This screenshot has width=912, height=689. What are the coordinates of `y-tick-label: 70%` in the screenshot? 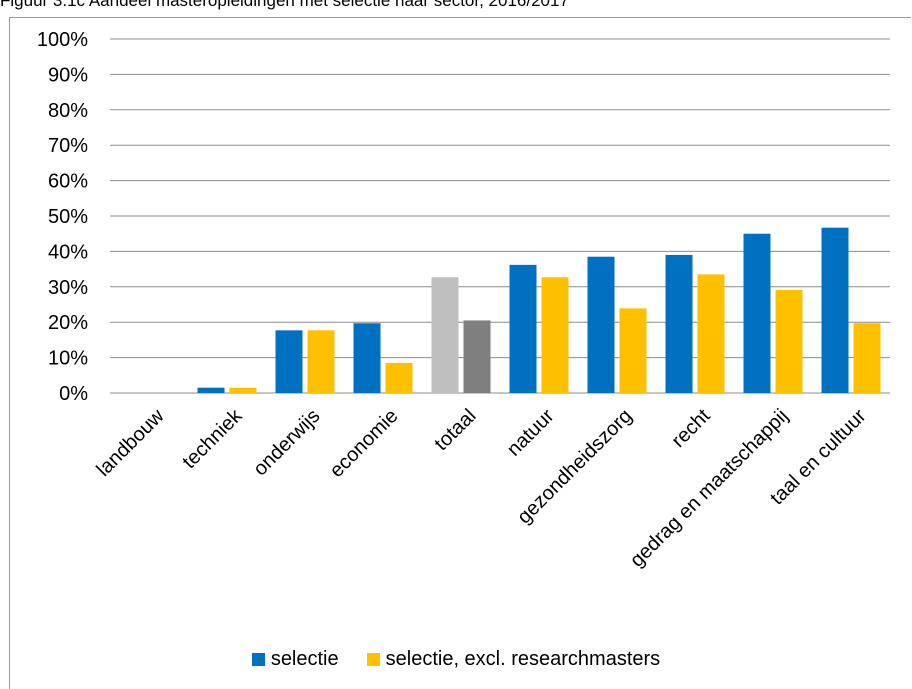 It's located at (68, 146).